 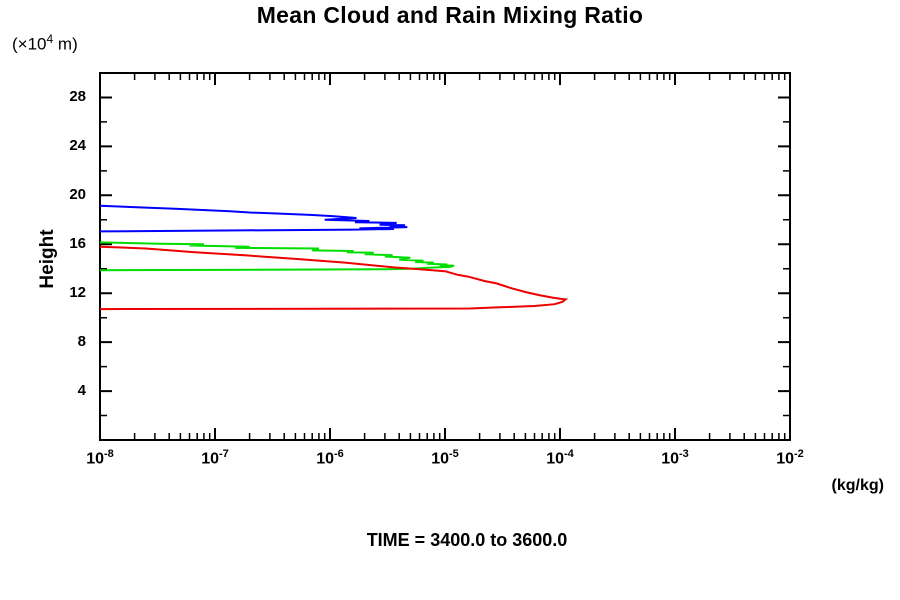 What do you see at coordinates (330, 458) in the screenshot?
I see `x-tick-label-1e-6: 10⁻⁶` at bounding box center [330, 458].